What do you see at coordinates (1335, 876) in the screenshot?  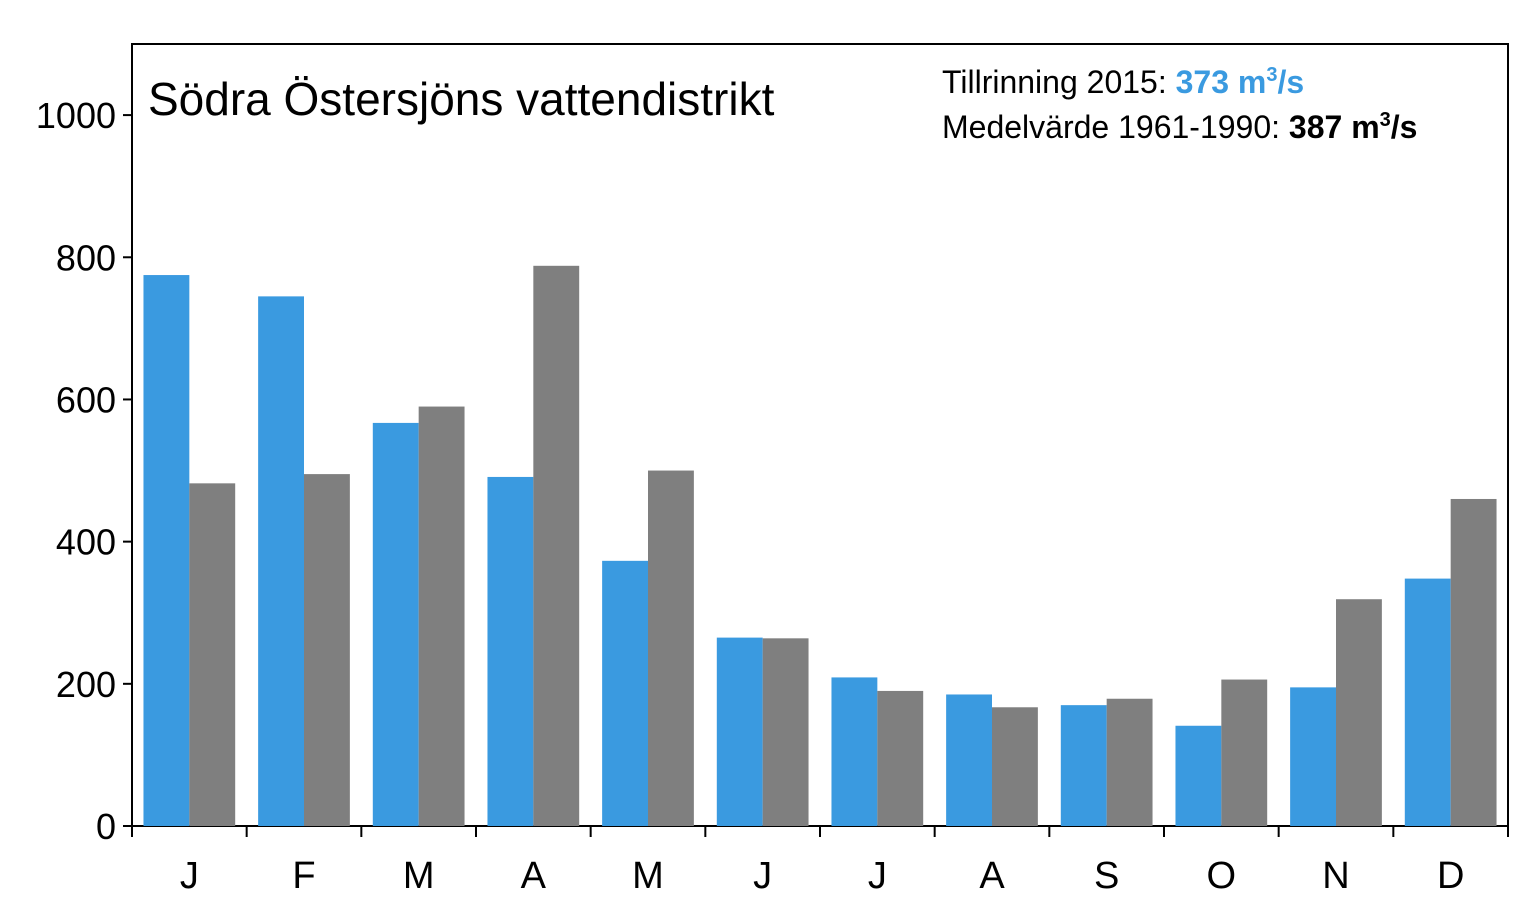 I see `x-tick-label-n-11: N` at bounding box center [1335, 876].